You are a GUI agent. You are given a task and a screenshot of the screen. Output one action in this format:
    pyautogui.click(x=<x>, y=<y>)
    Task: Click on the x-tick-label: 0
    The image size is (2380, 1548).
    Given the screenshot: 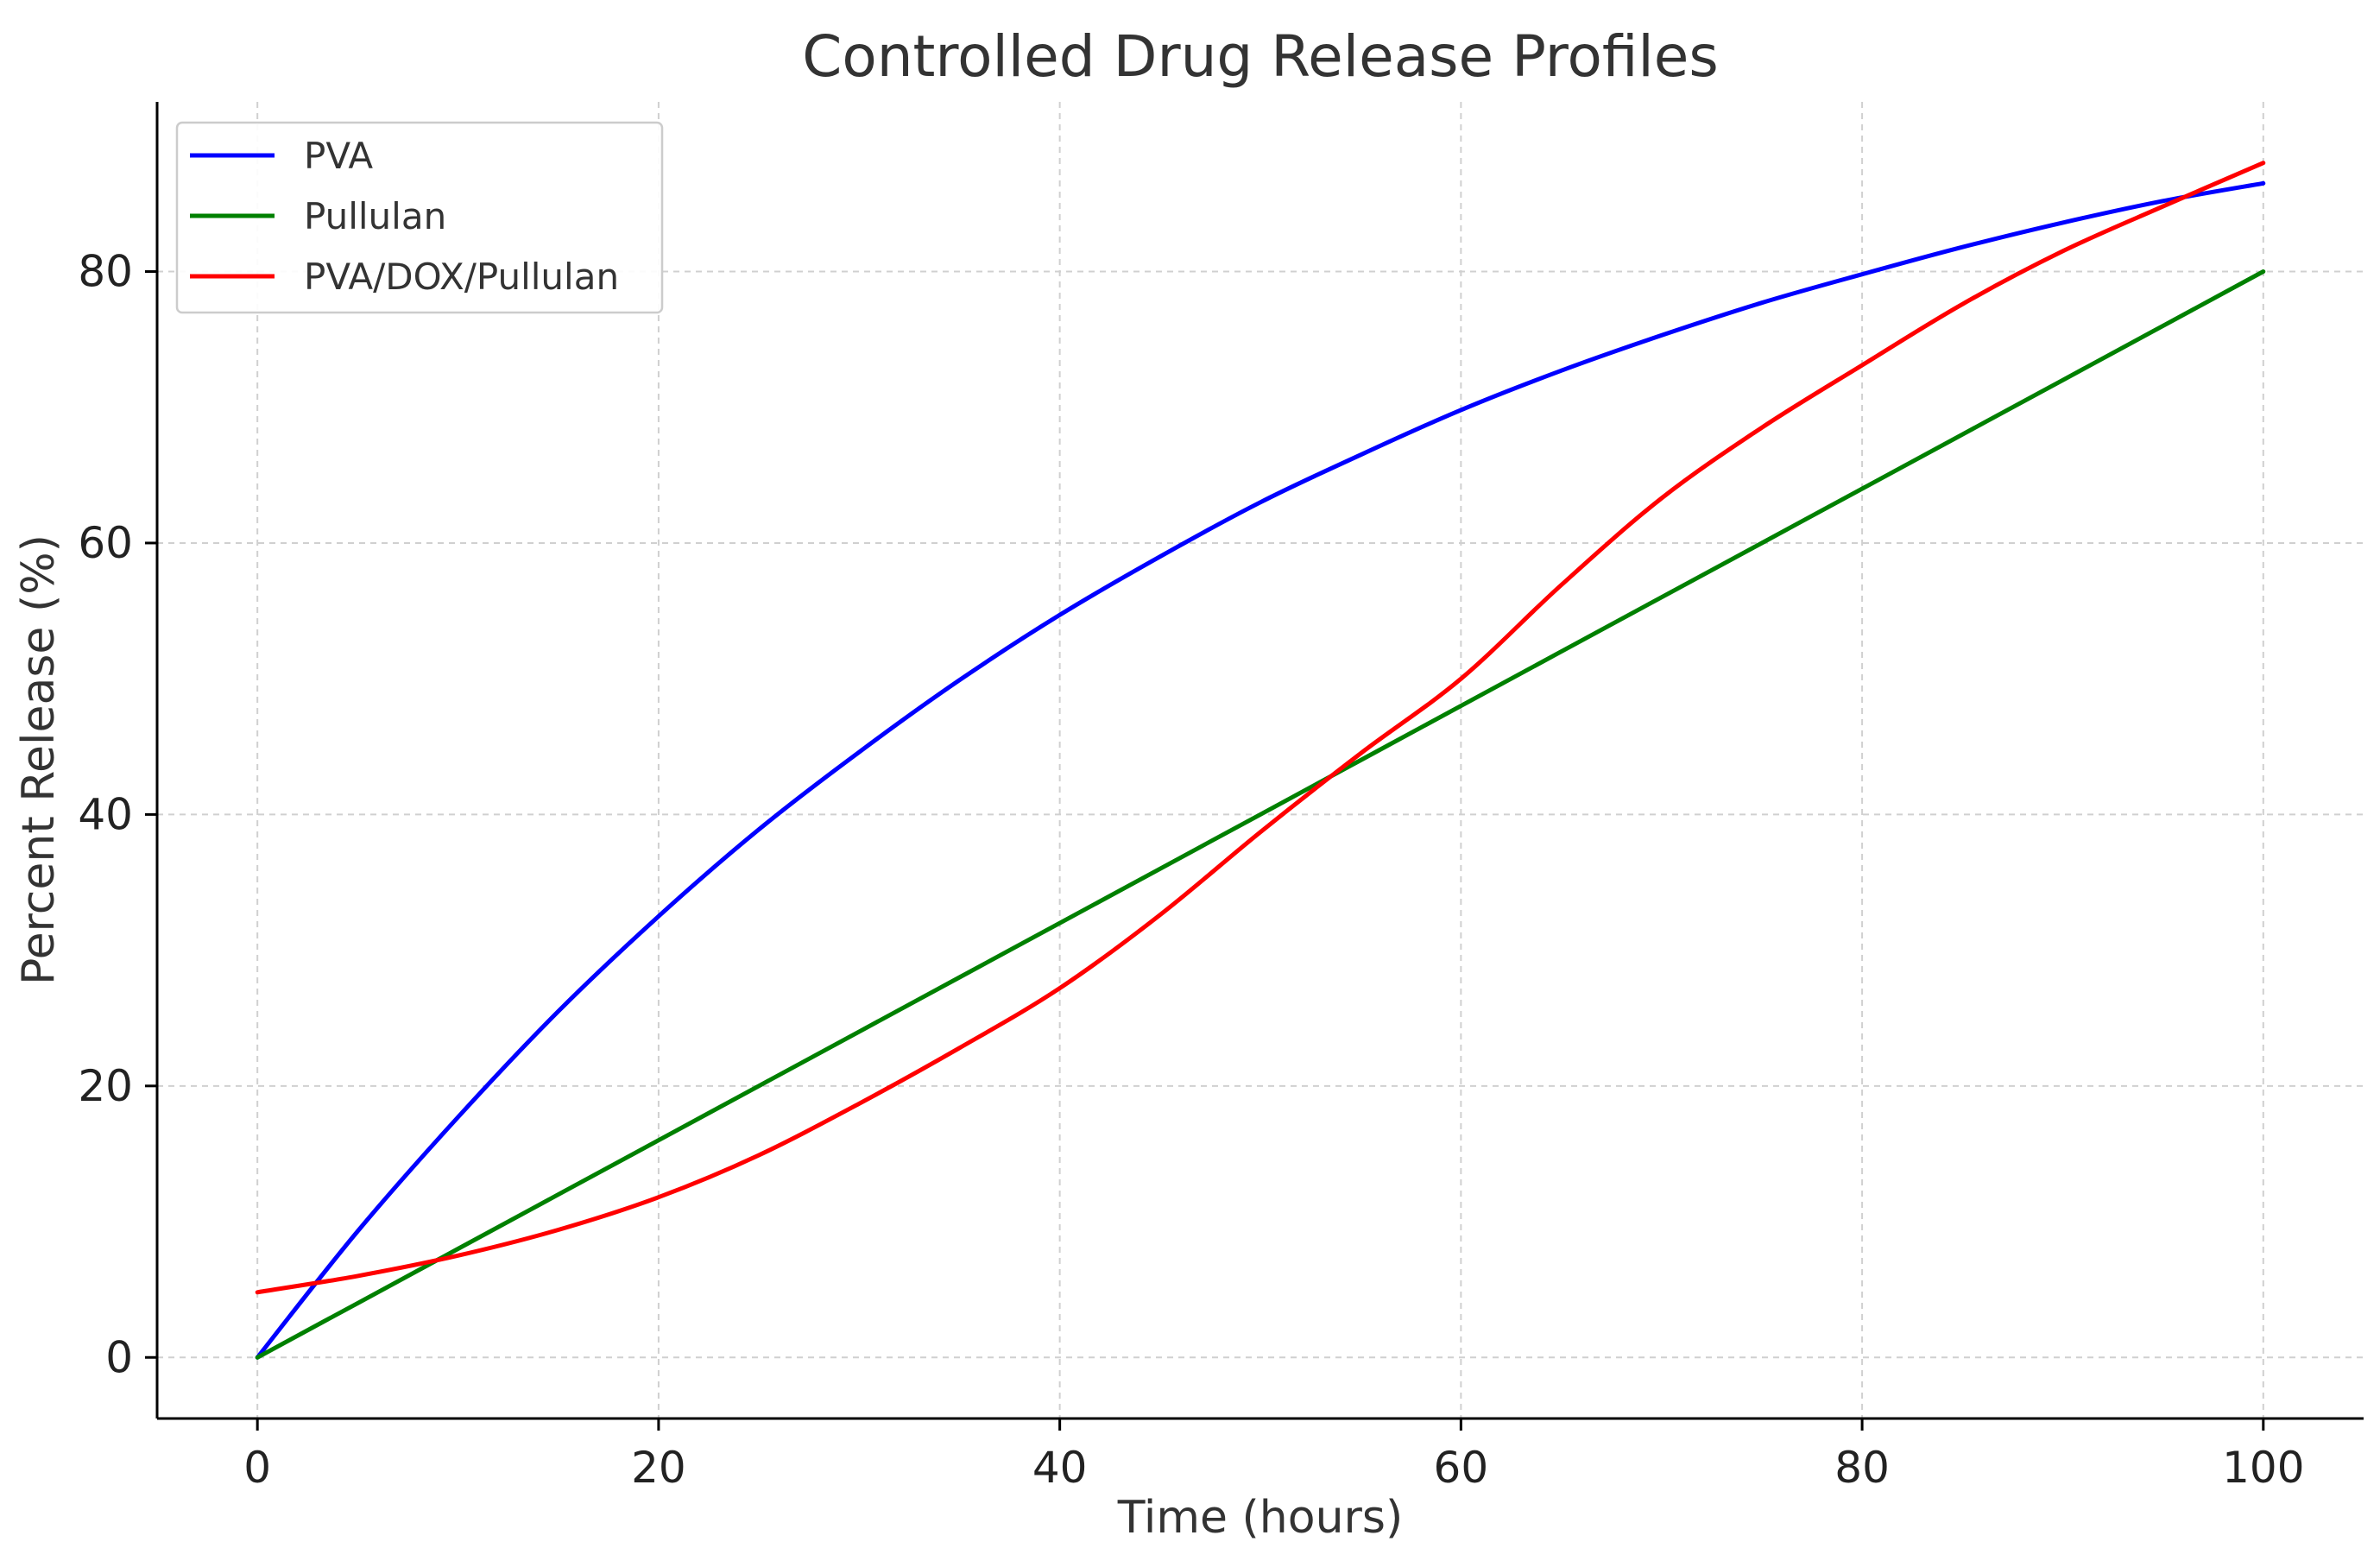 What is the action you would take?
    pyautogui.click(x=257, y=1468)
    